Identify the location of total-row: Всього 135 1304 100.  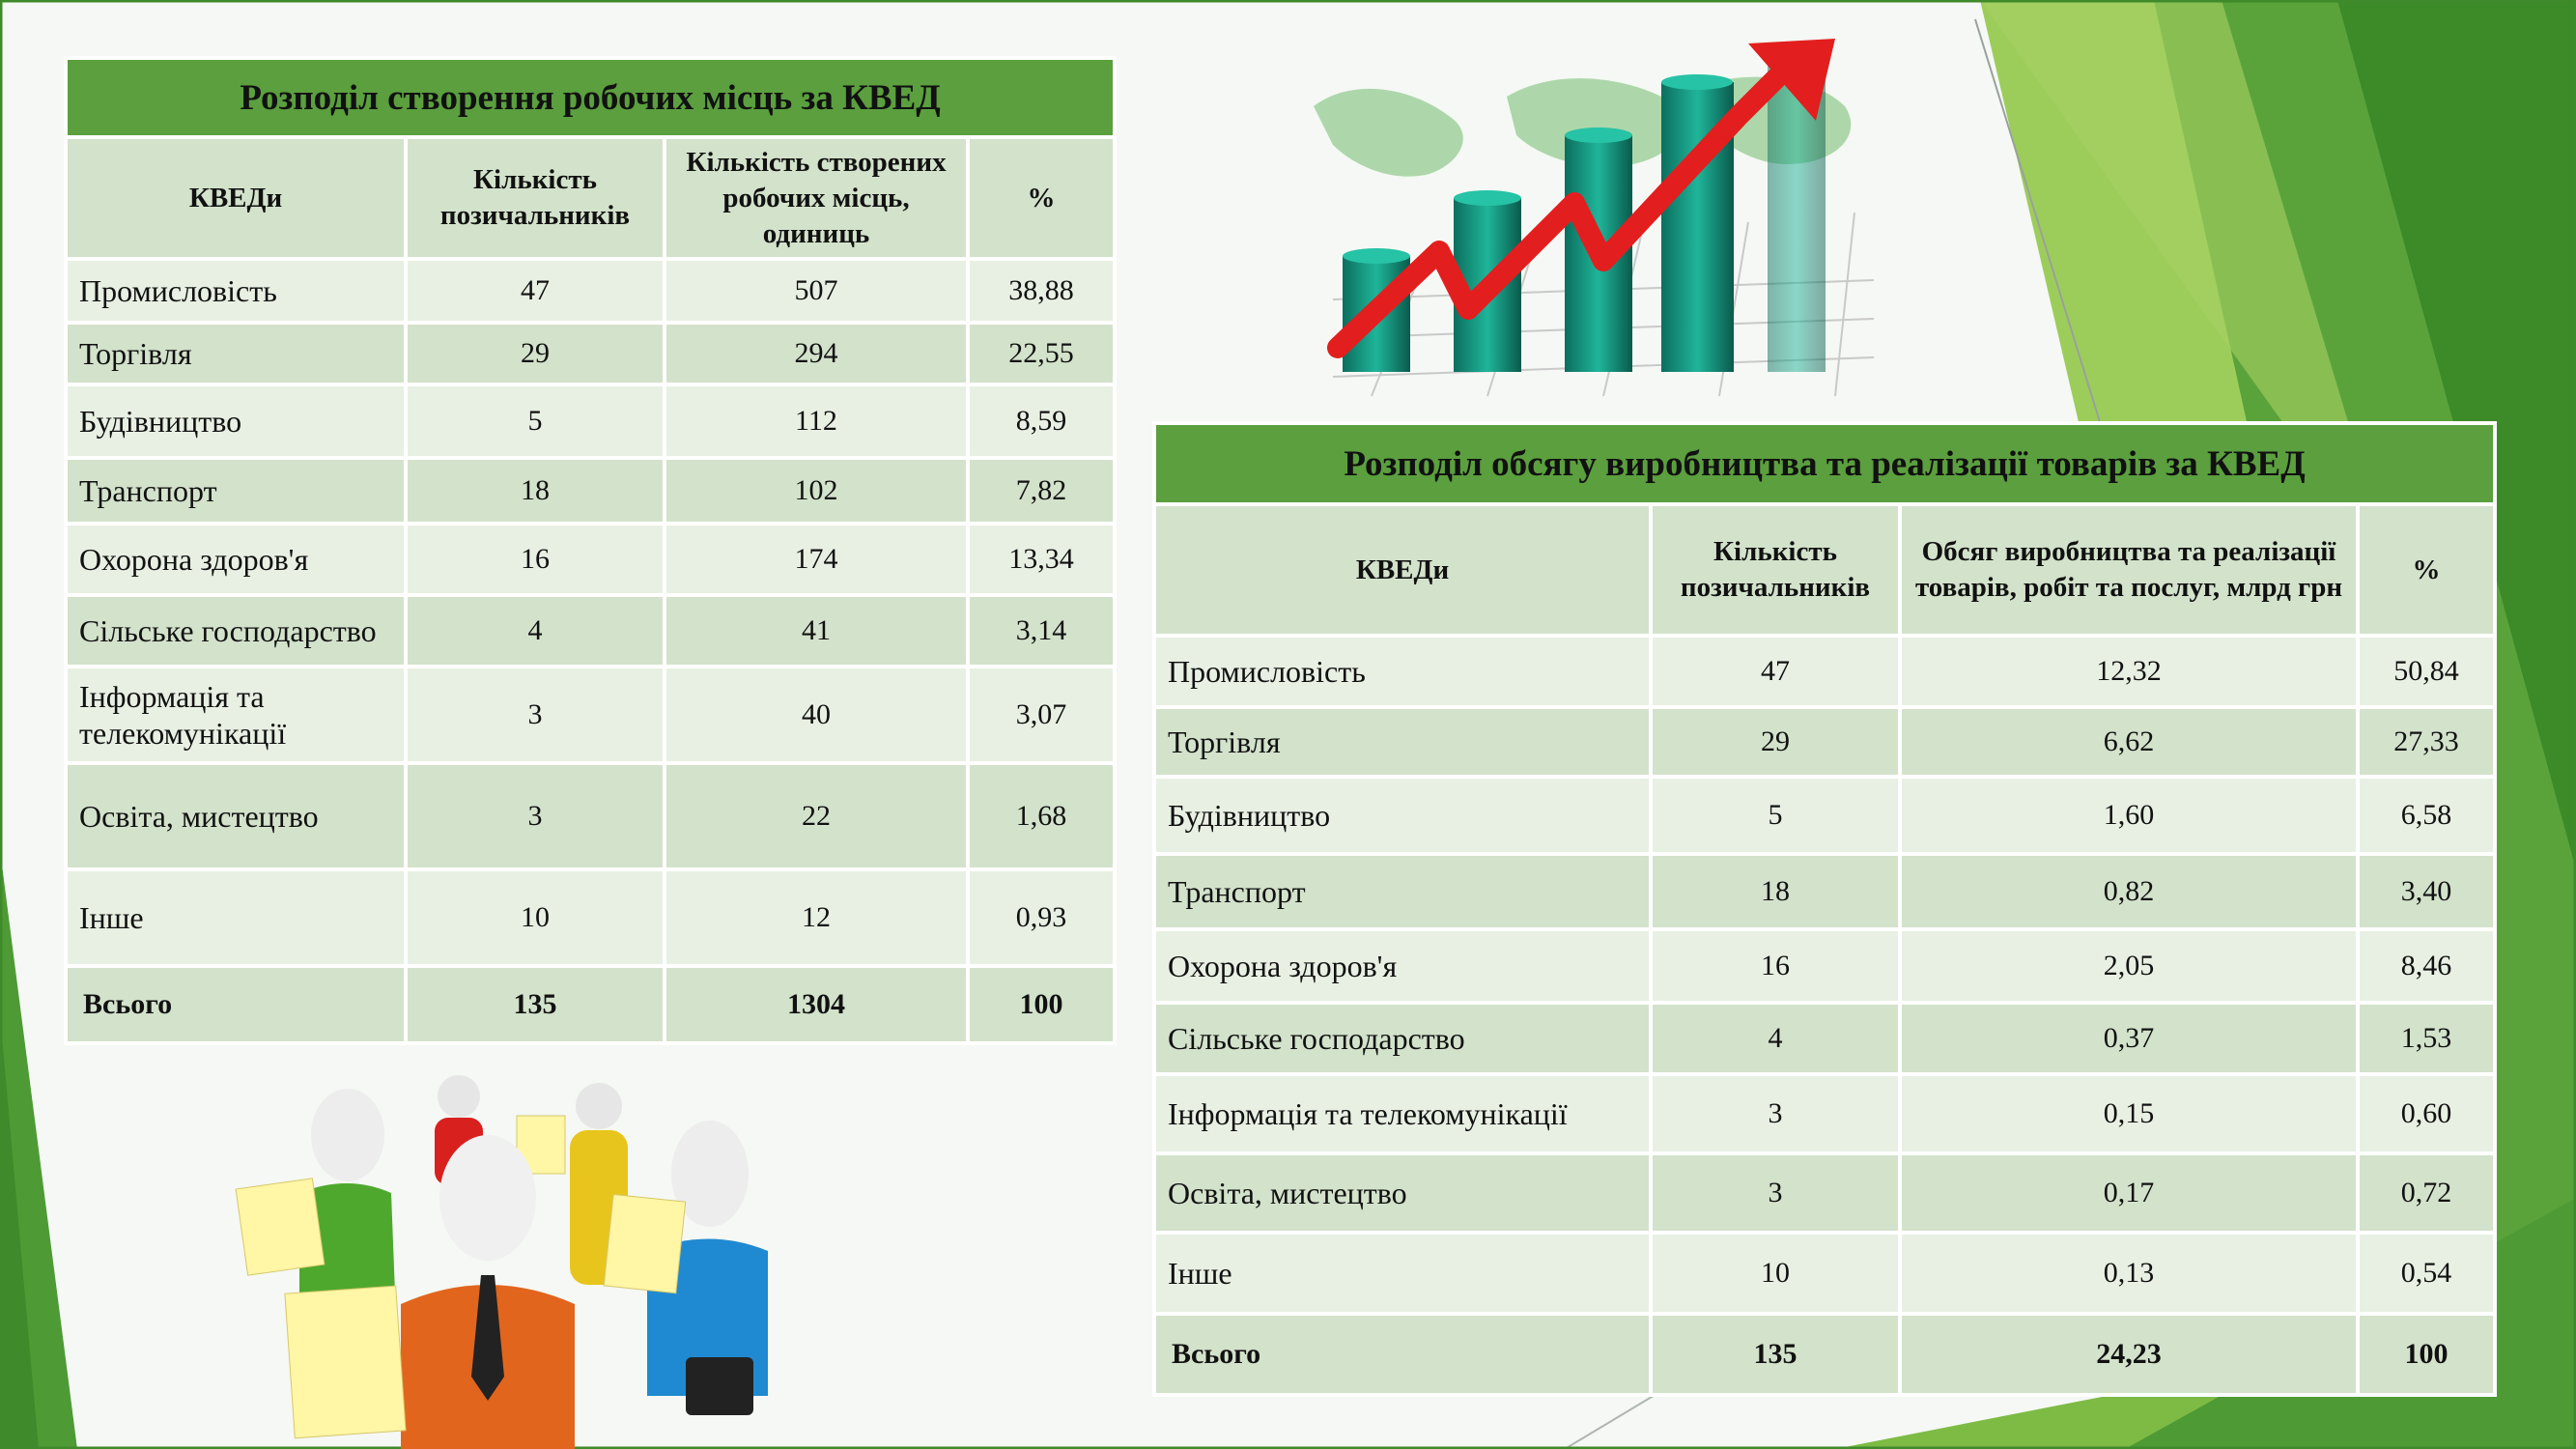
(591, 1005).